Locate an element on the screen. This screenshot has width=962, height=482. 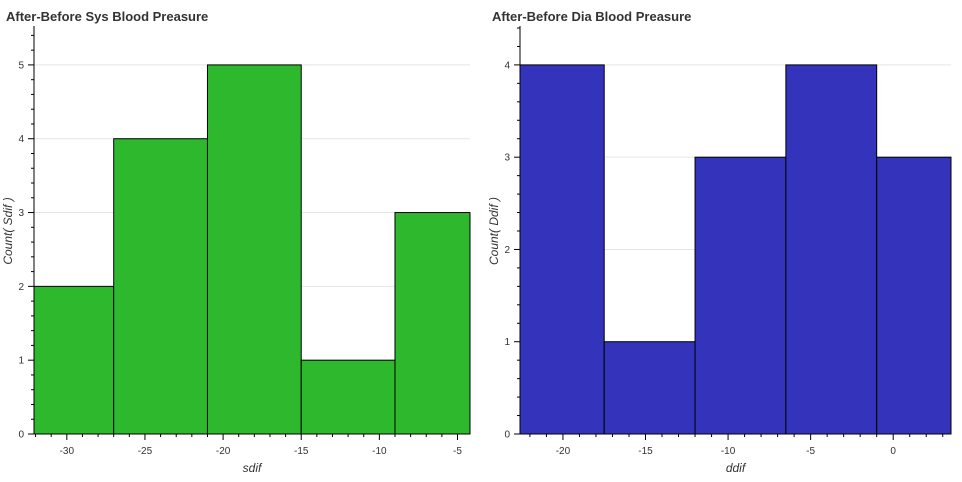
x-axis-label: ddif is located at coordinates (736, 468).